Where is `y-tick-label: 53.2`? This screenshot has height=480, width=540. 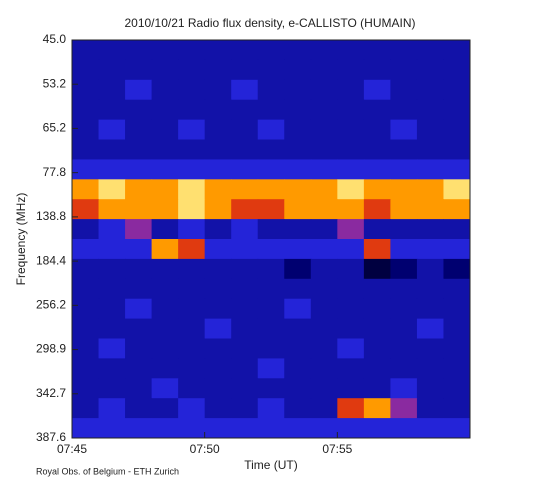
y-tick-label: 53.2 is located at coordinates (55, 83).